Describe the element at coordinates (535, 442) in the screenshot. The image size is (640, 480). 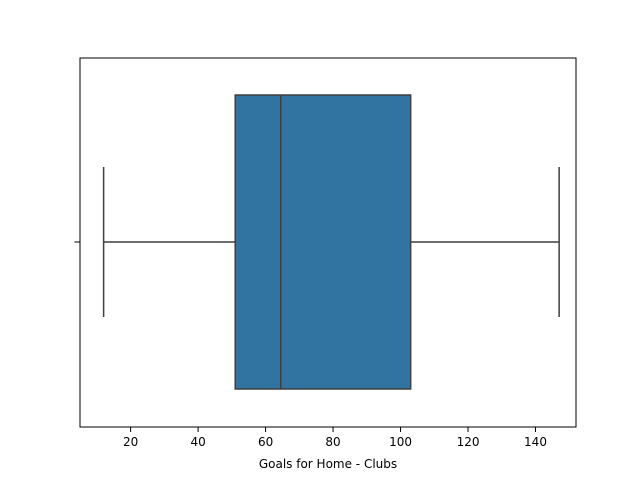
I see `x-tick-label: 140` at that location.